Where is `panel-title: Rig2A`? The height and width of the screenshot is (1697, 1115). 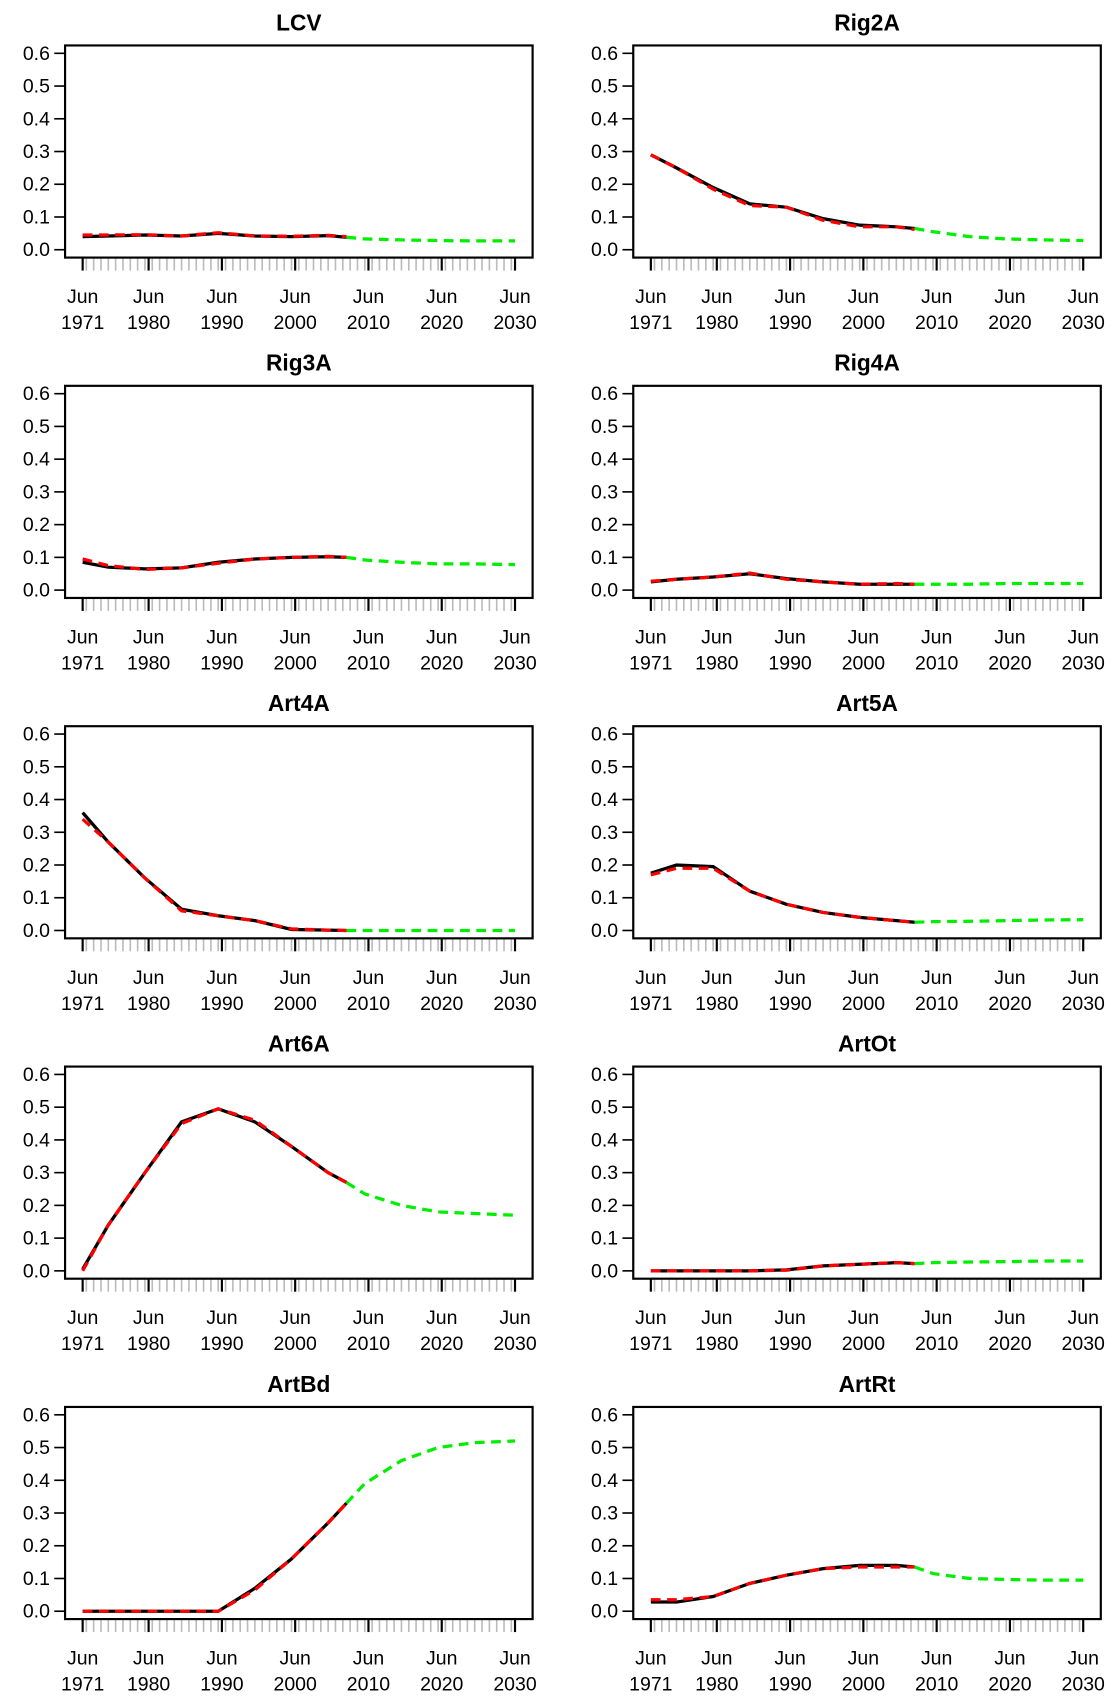 panel-title: Rig2A is located at coordinates (867, 22).